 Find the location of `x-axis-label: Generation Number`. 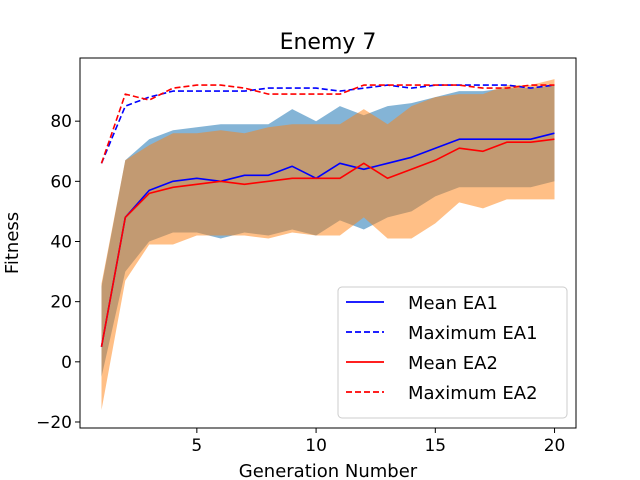

x-axis-label: Generation Number is located at coordinates (328, 470).